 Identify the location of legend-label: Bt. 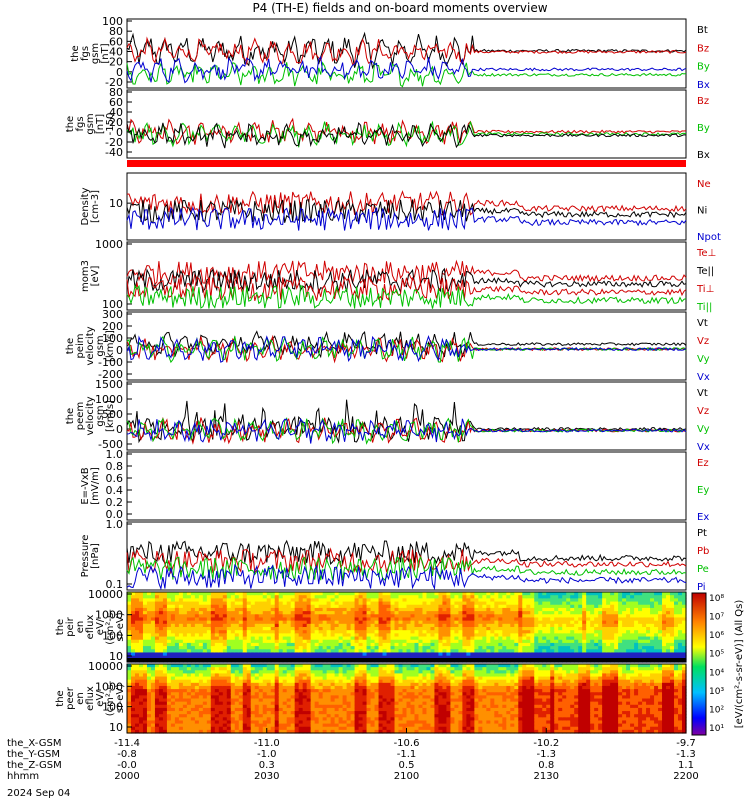
(702, 30).